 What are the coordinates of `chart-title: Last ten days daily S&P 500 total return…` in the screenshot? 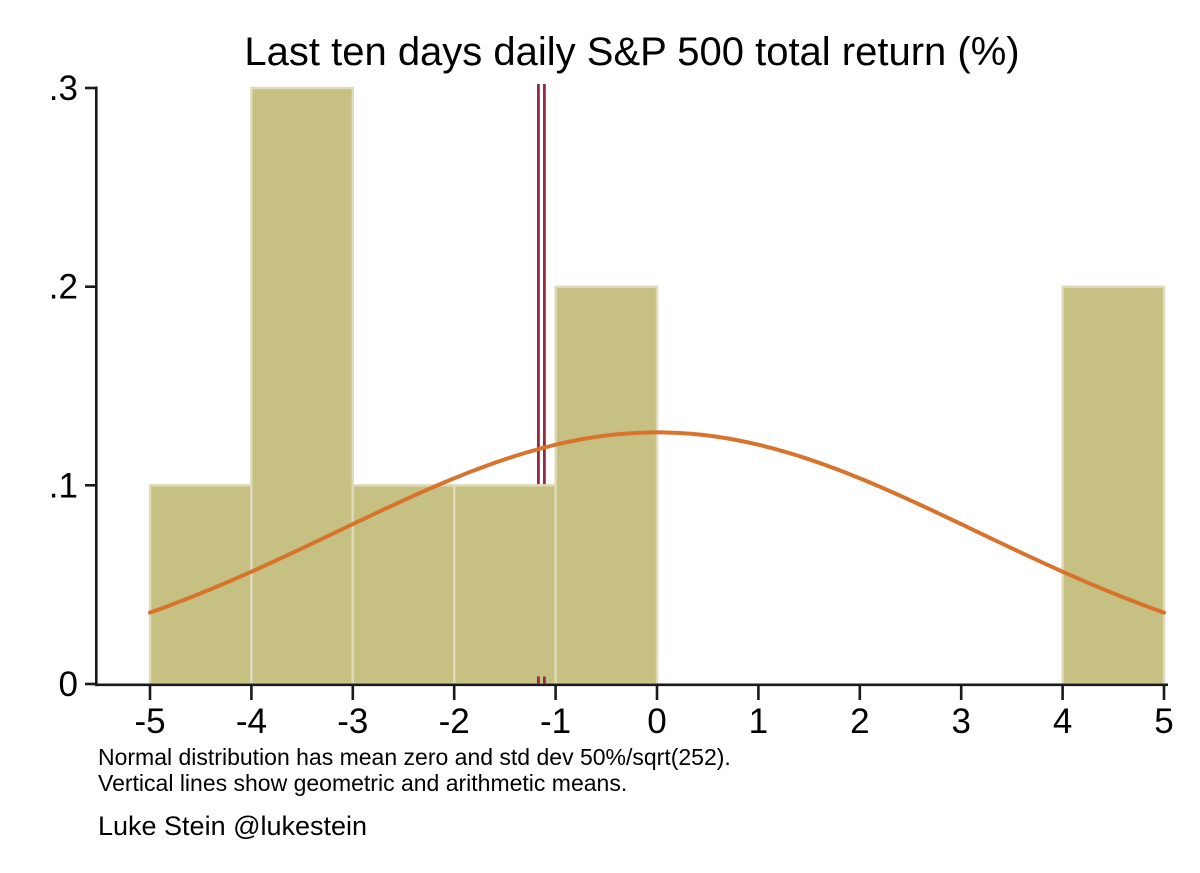 It's located at (632, 52).